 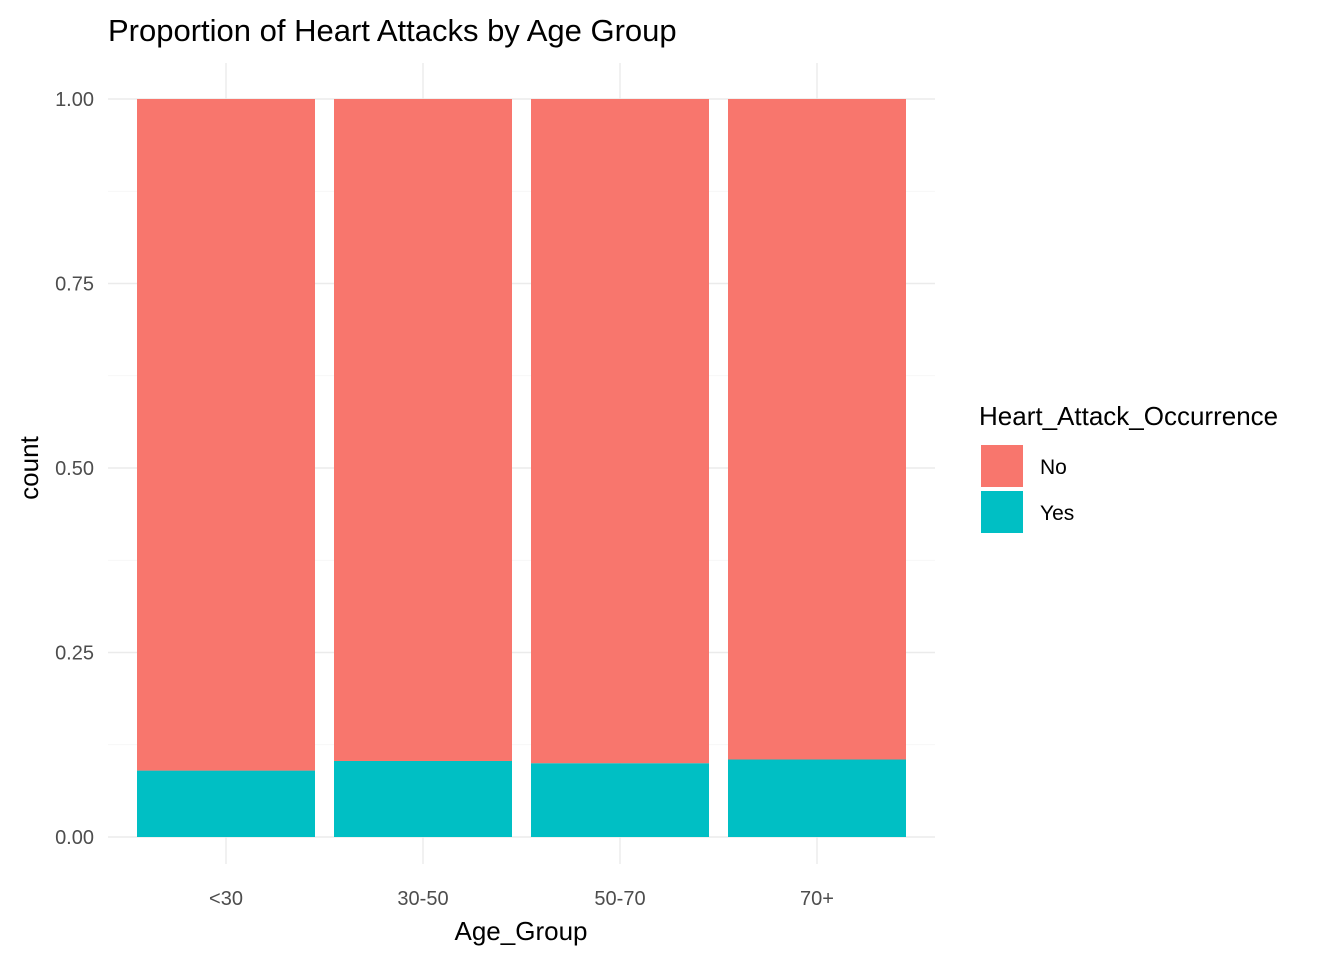 What do you see at coordinates (1128, 467) in the screenshot?
I see `legend: Heart_Attack_Occurrence No Yes` at bounding box center [1128, 467].